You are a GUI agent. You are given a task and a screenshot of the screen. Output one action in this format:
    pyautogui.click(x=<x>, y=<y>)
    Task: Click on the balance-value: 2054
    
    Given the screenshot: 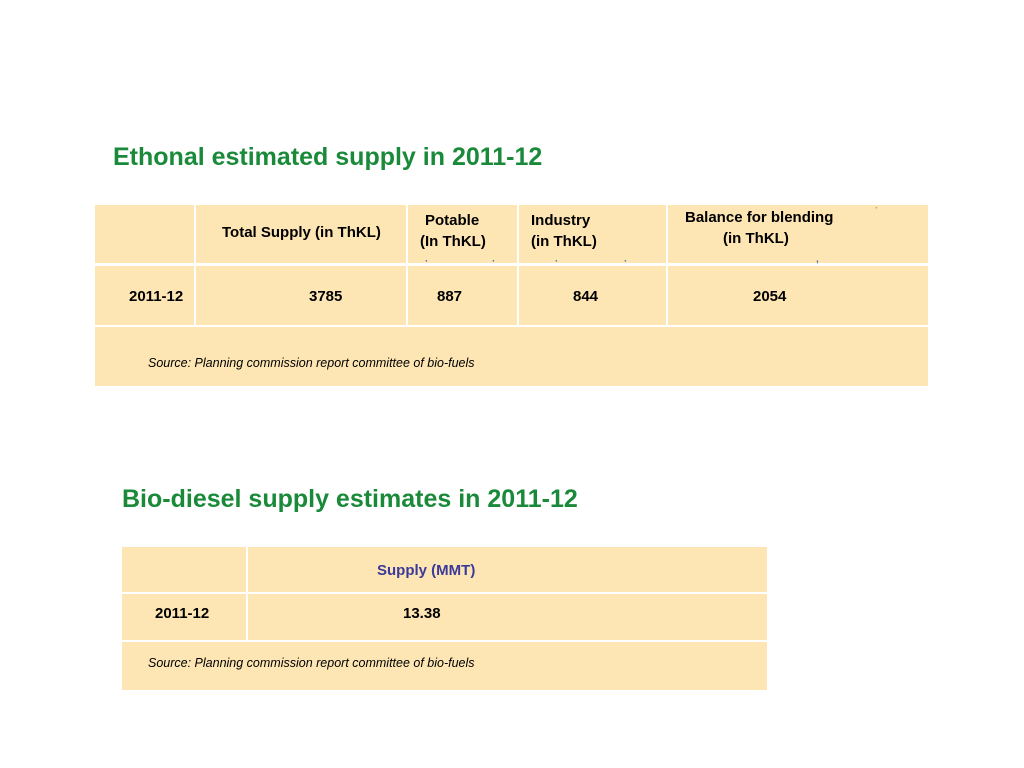 What is the action you would take?
    pyautogui.click(x=770, y=296)
    